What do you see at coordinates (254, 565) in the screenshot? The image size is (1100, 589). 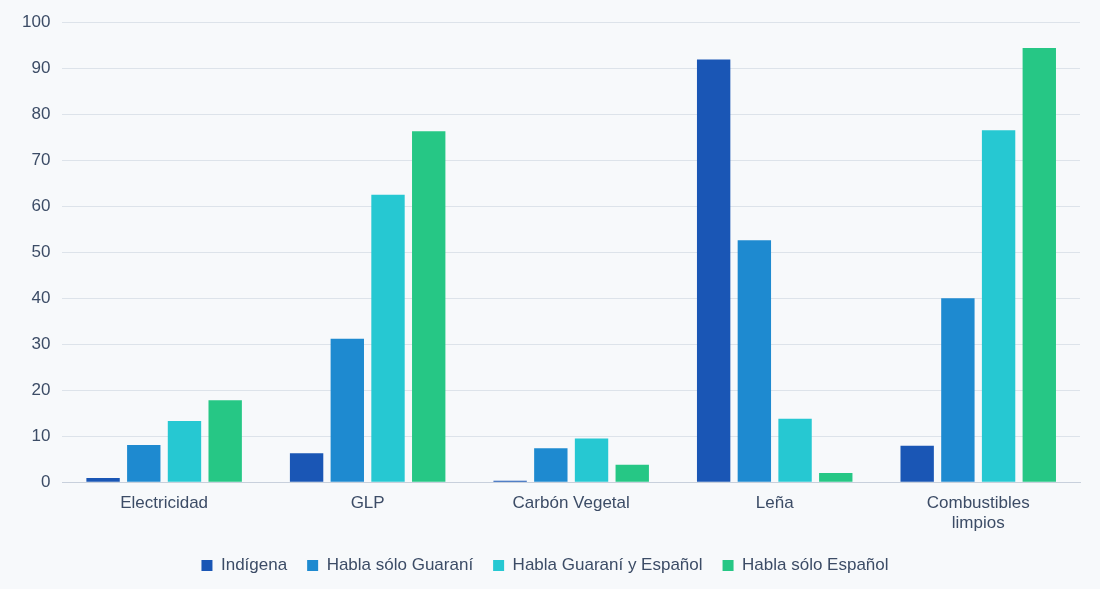 I see `legend-label: Indígena` at bounding box center [254, 565].